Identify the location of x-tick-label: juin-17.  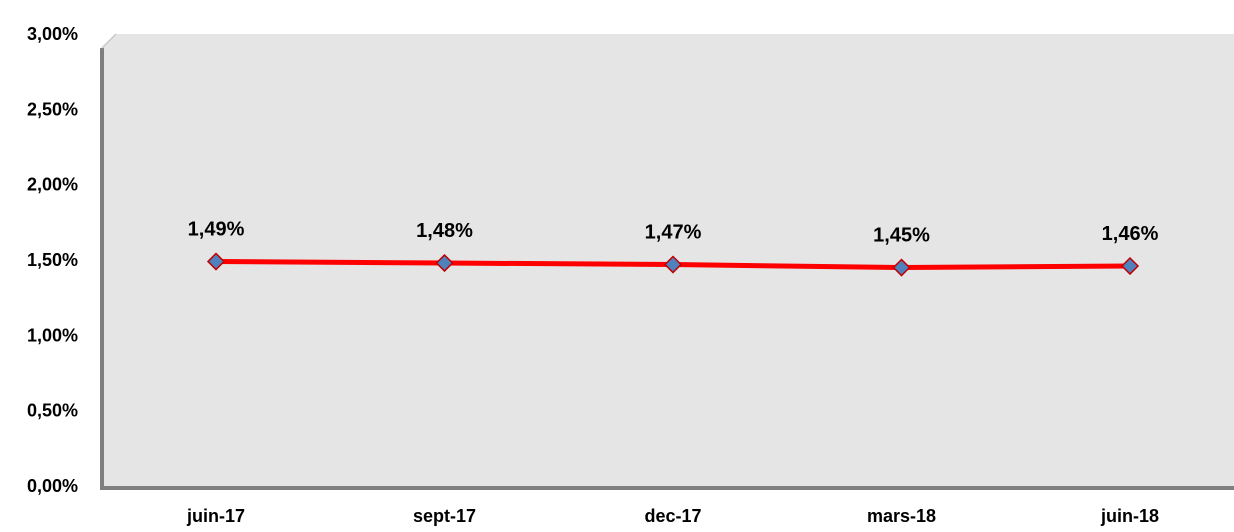
(215, 516).